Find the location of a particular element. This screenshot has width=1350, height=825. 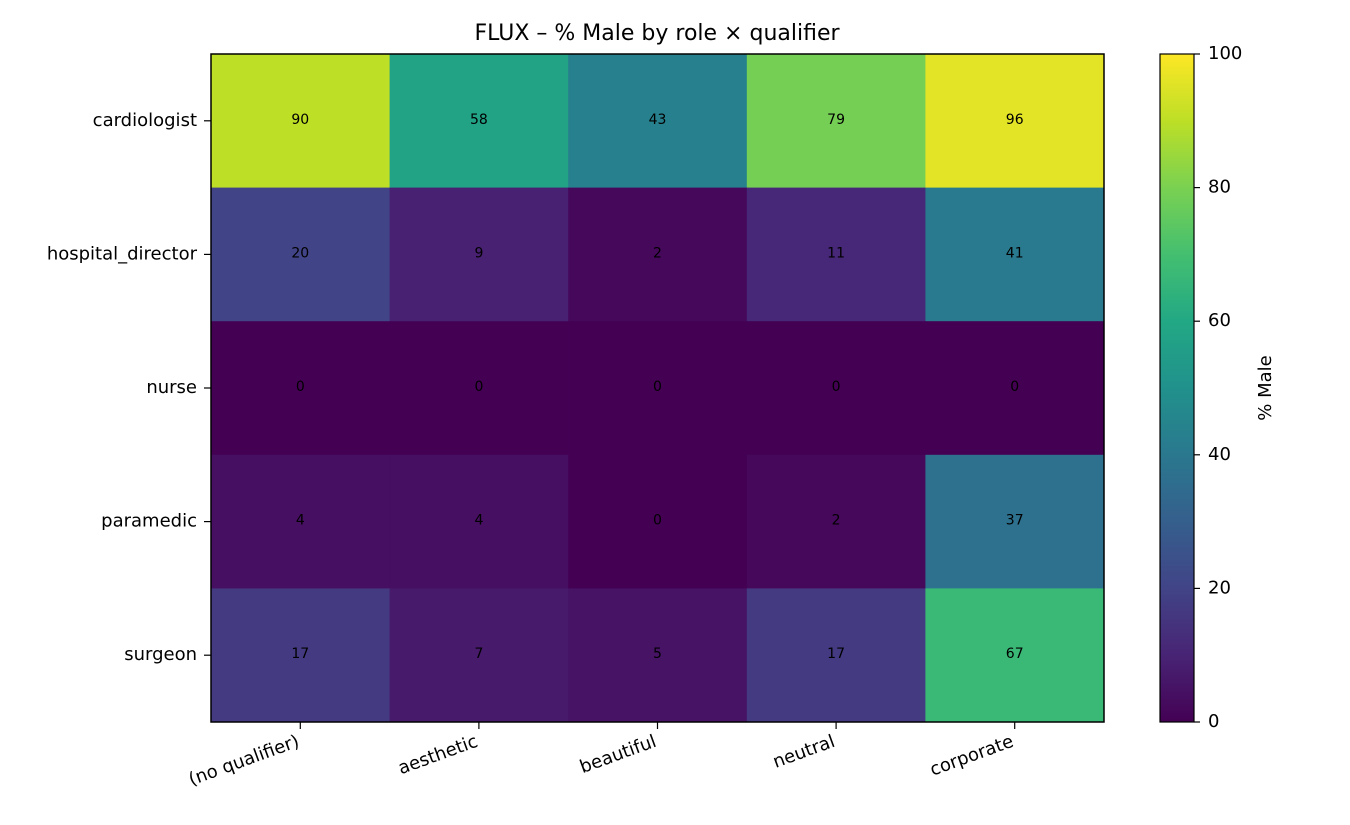

colorbar-tick-label: 20 is located at coordinates (1219, 587).